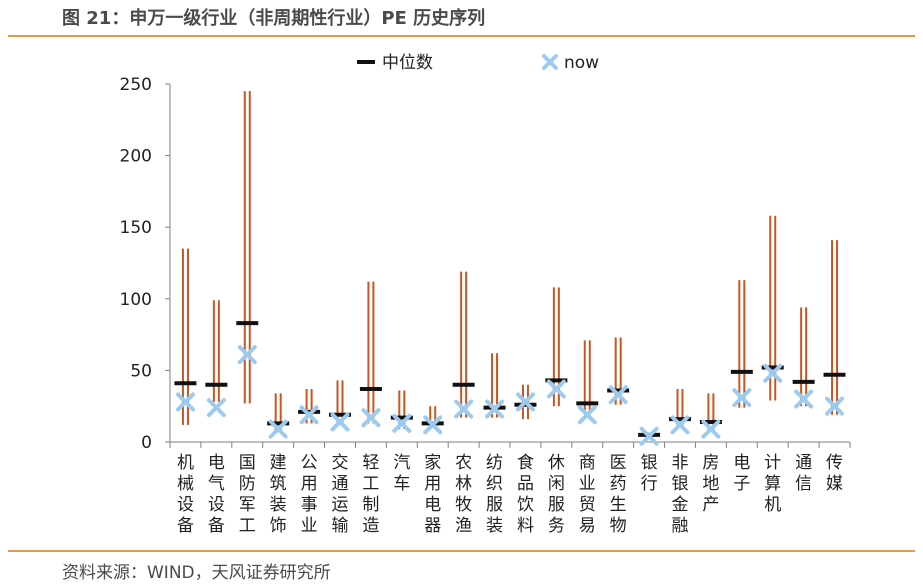 The width and height of the screenshot is (923, 587). Describe the element at coordinates (370, 494) in the screenshot. I see `x-category-label: 轻工制造` at that location.